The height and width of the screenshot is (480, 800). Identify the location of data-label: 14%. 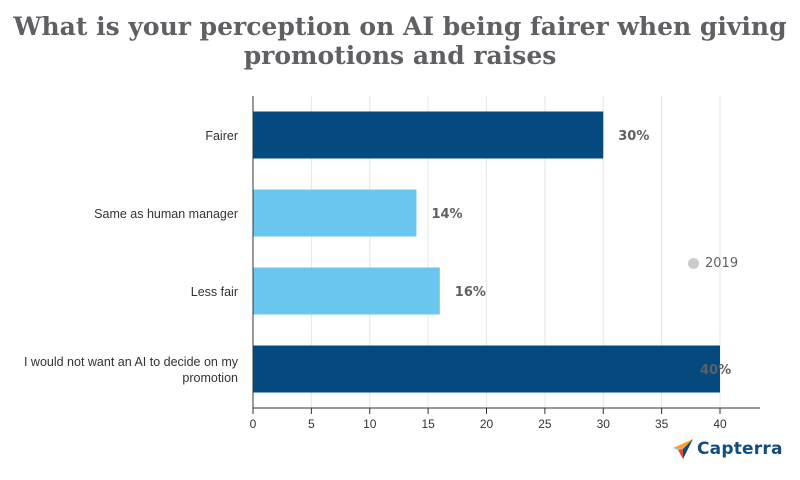
(446, 214).